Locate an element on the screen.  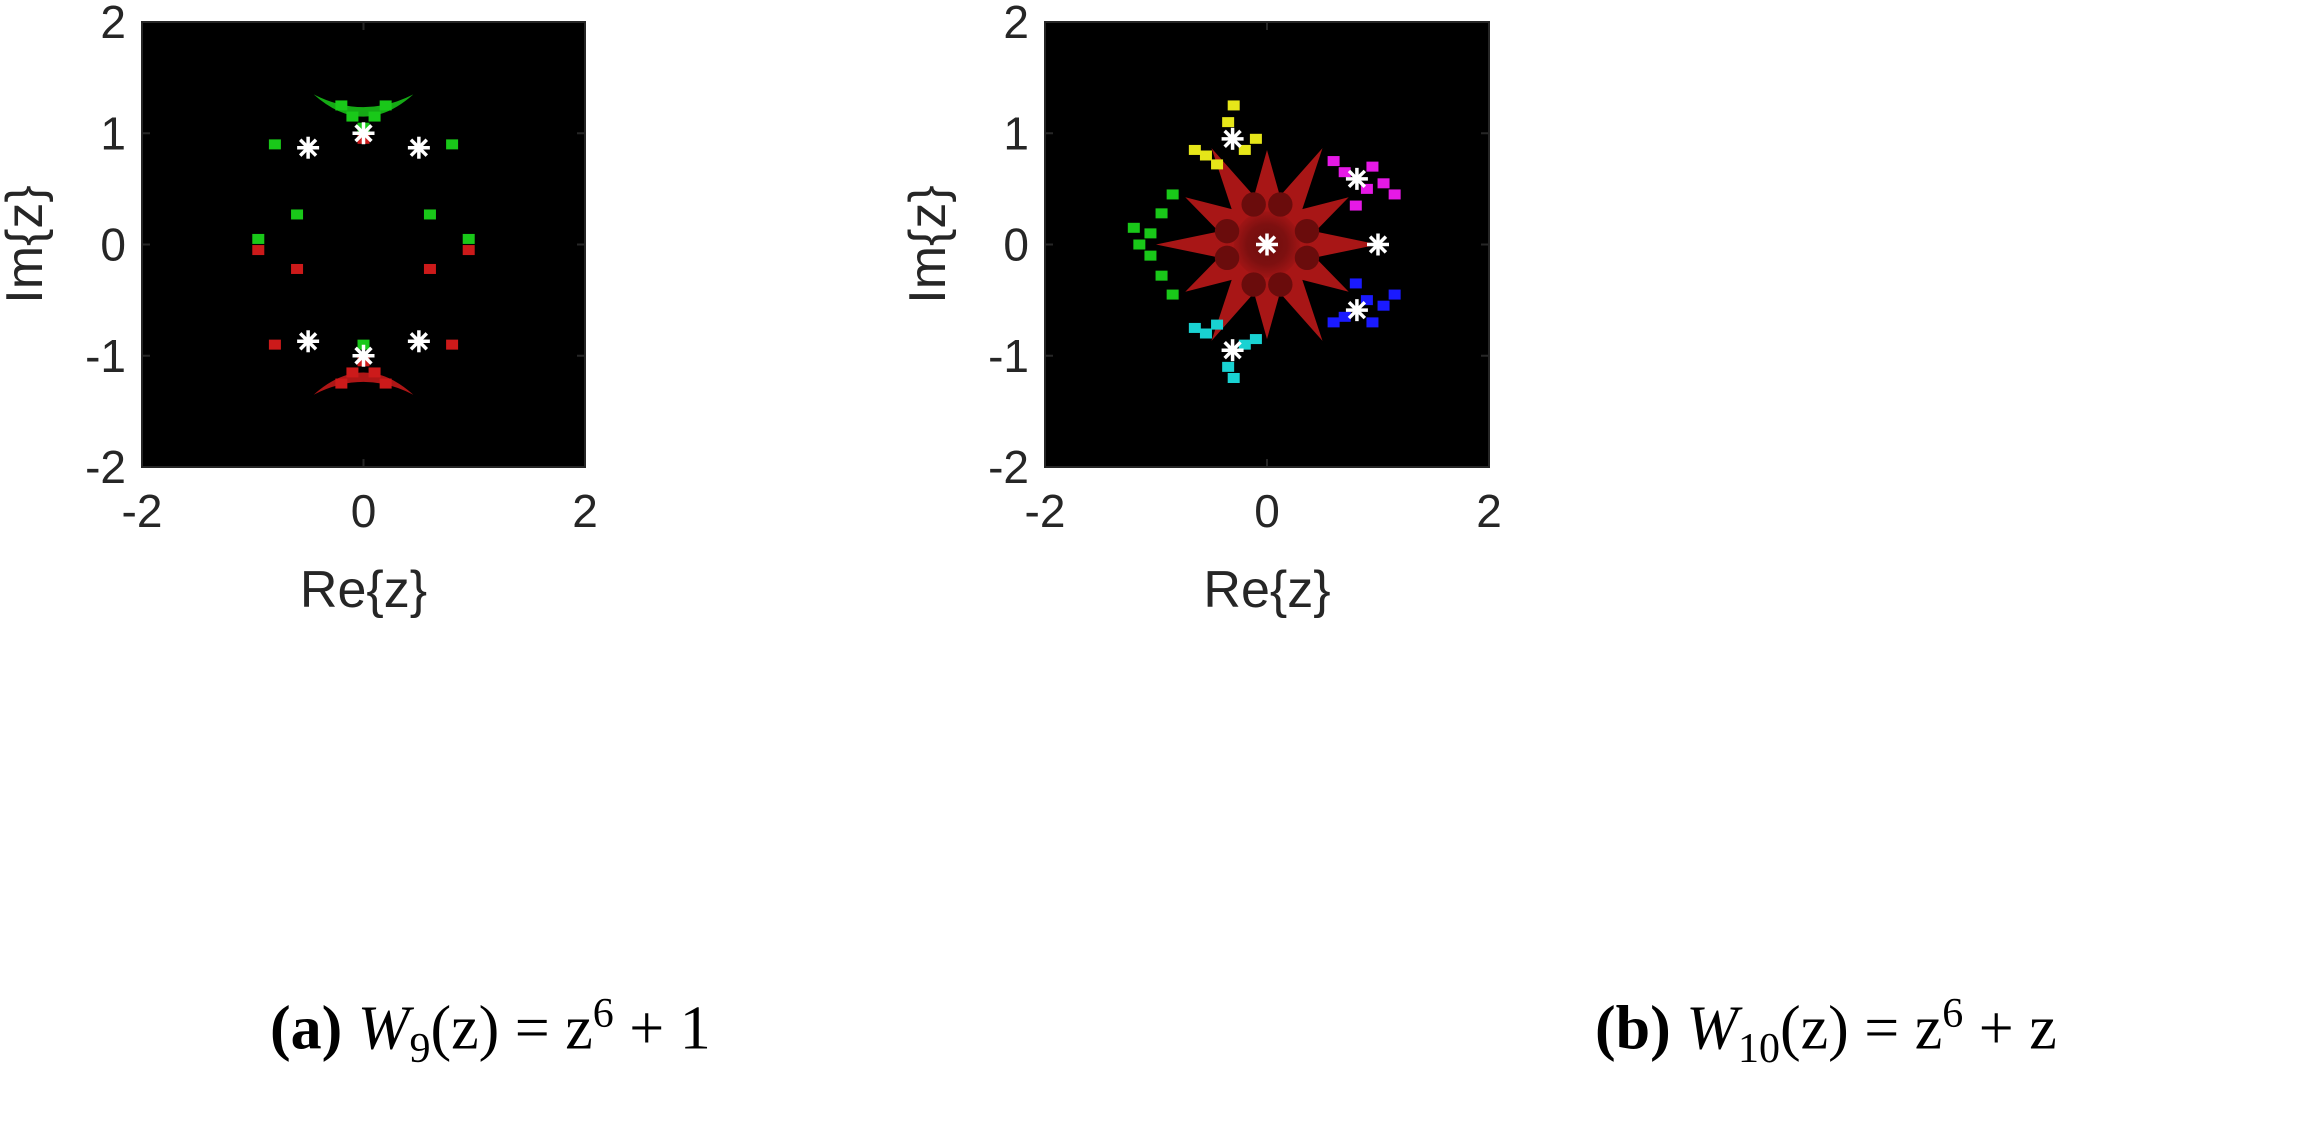
panel-a-plot-area is located at coordinates (363, 244).